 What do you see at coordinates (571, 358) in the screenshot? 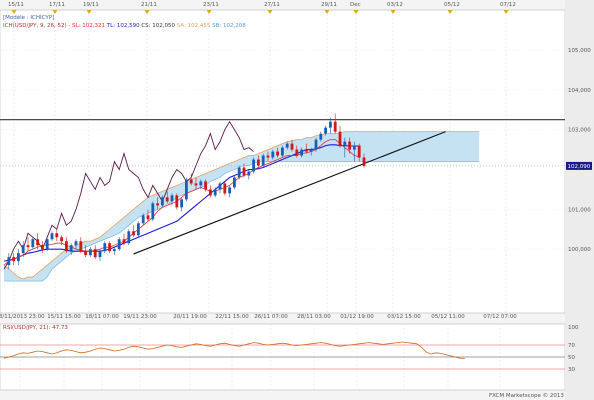
I see `indicator-tick-label: 50` at bounding box center [571, 358].